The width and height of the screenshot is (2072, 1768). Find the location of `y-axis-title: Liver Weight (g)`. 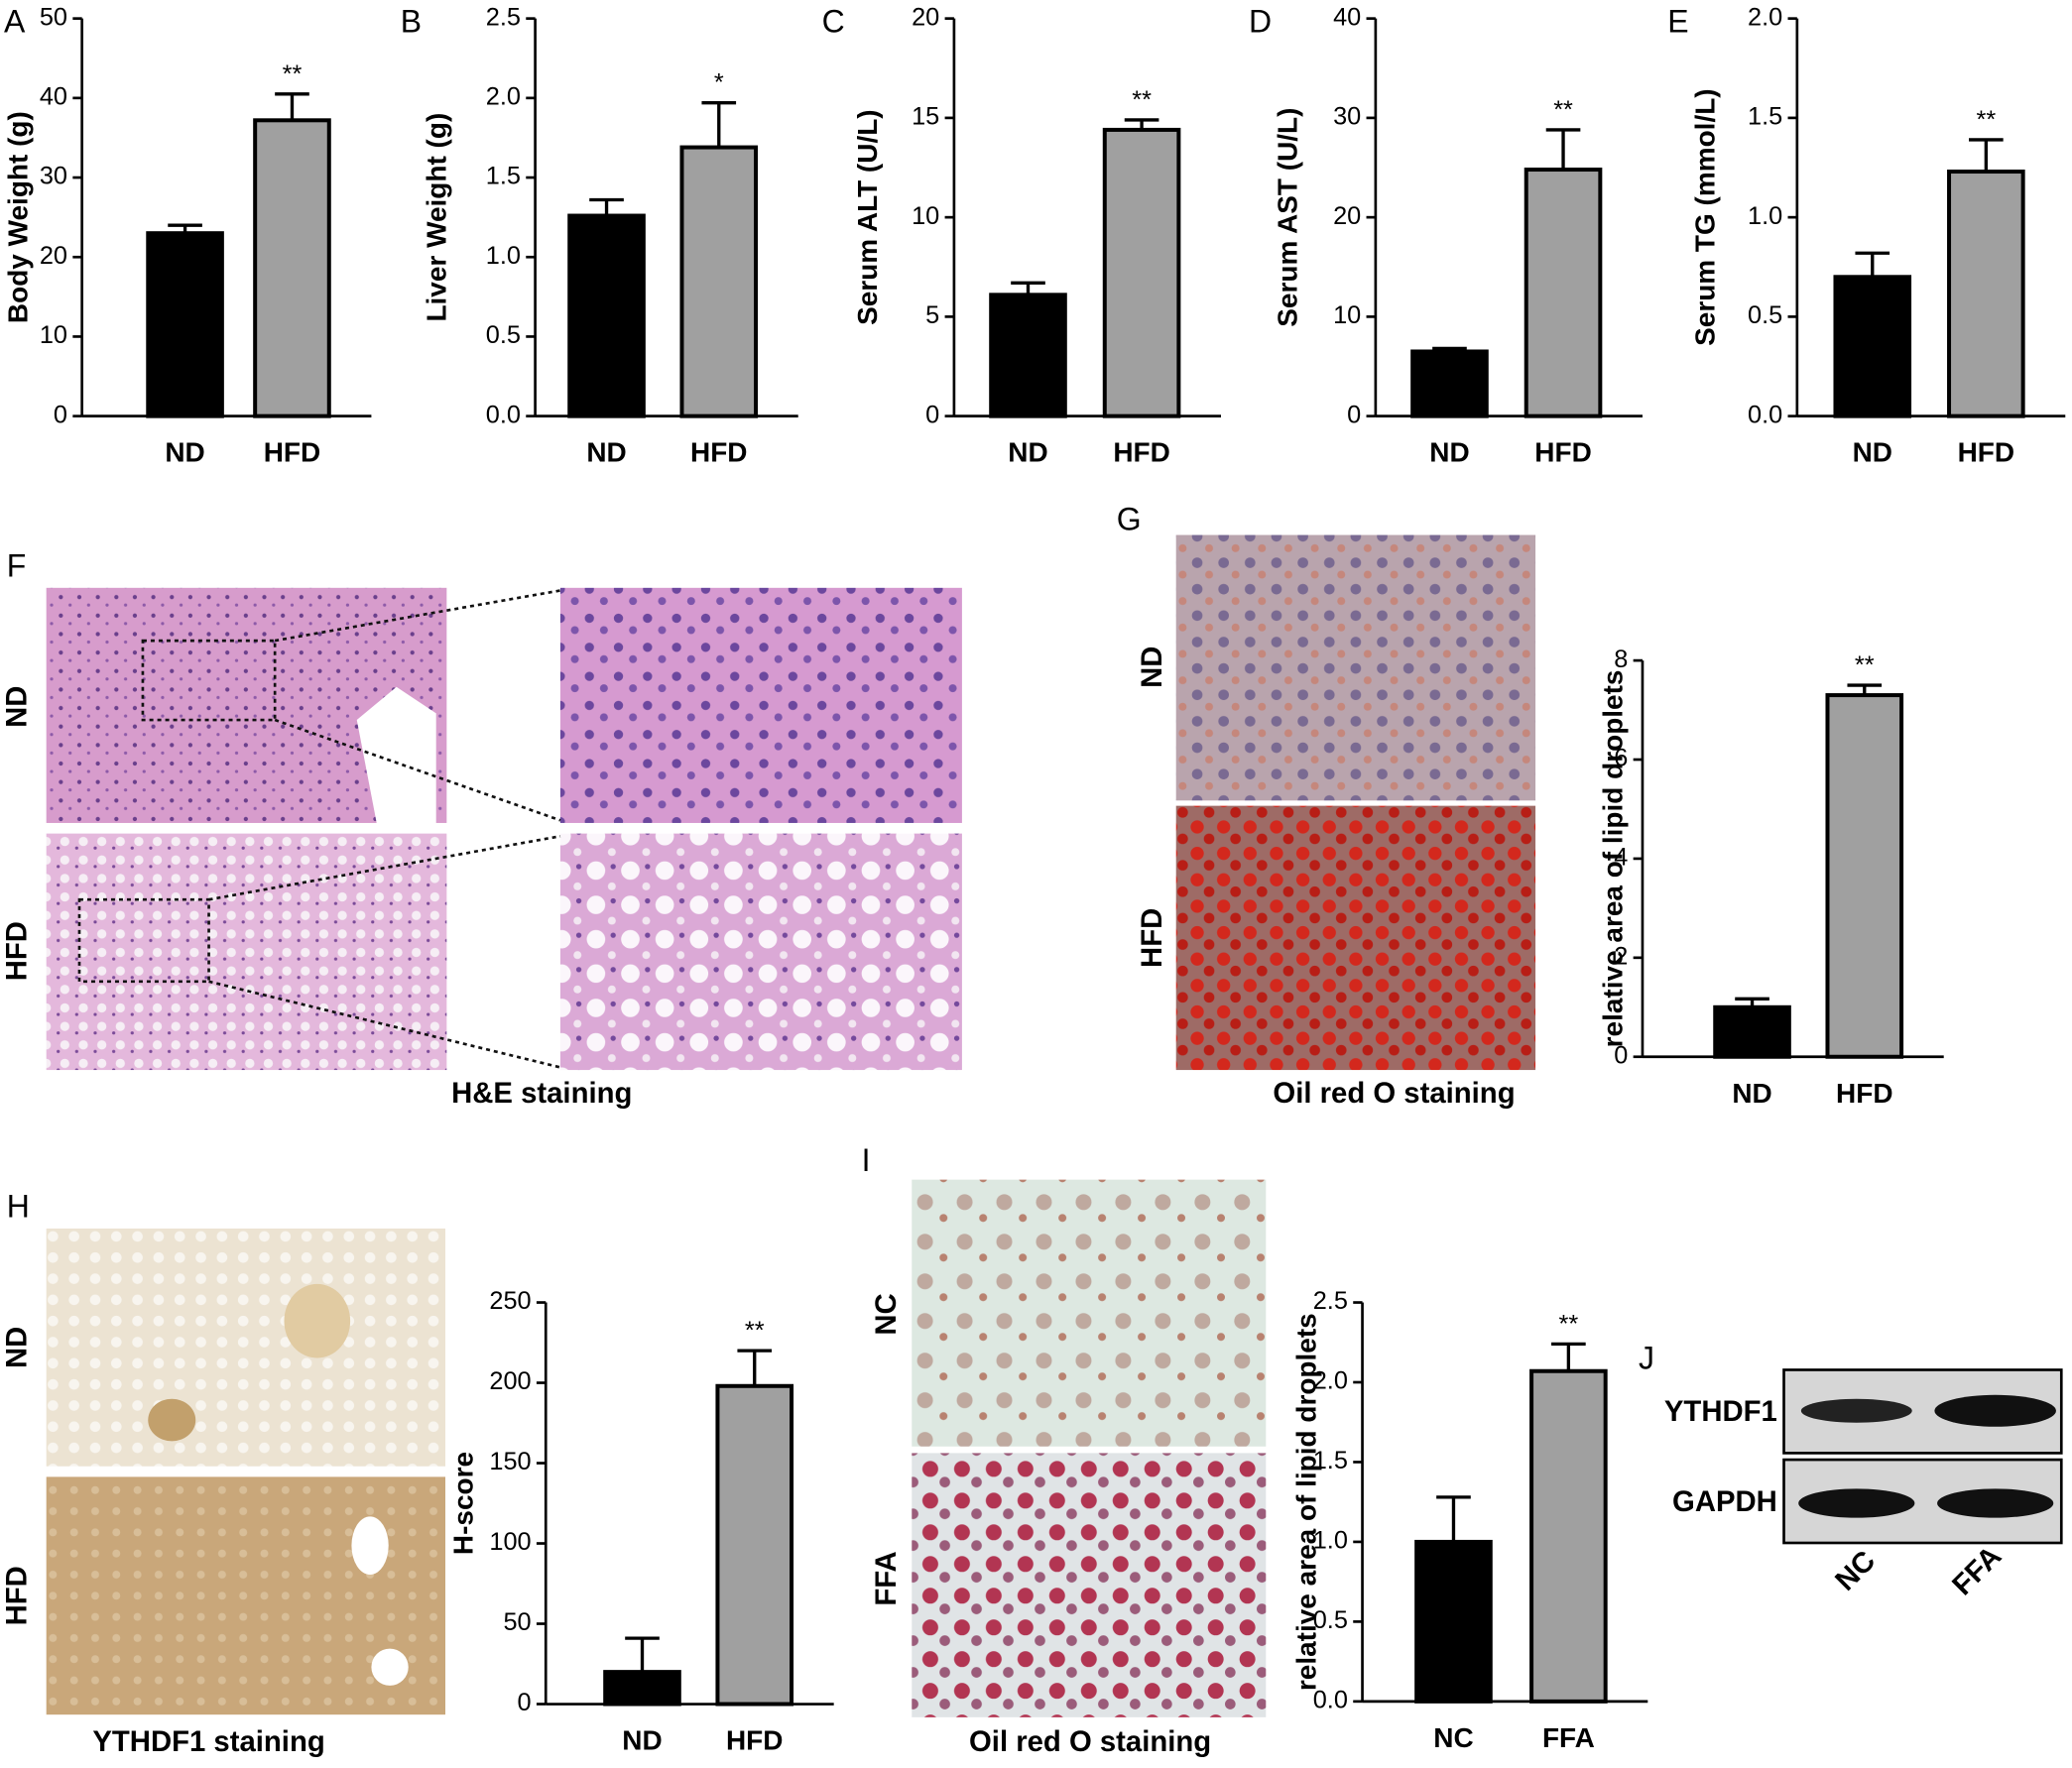

y-axis-title: Liver Weight (g) is located at coordinates (437, 217).